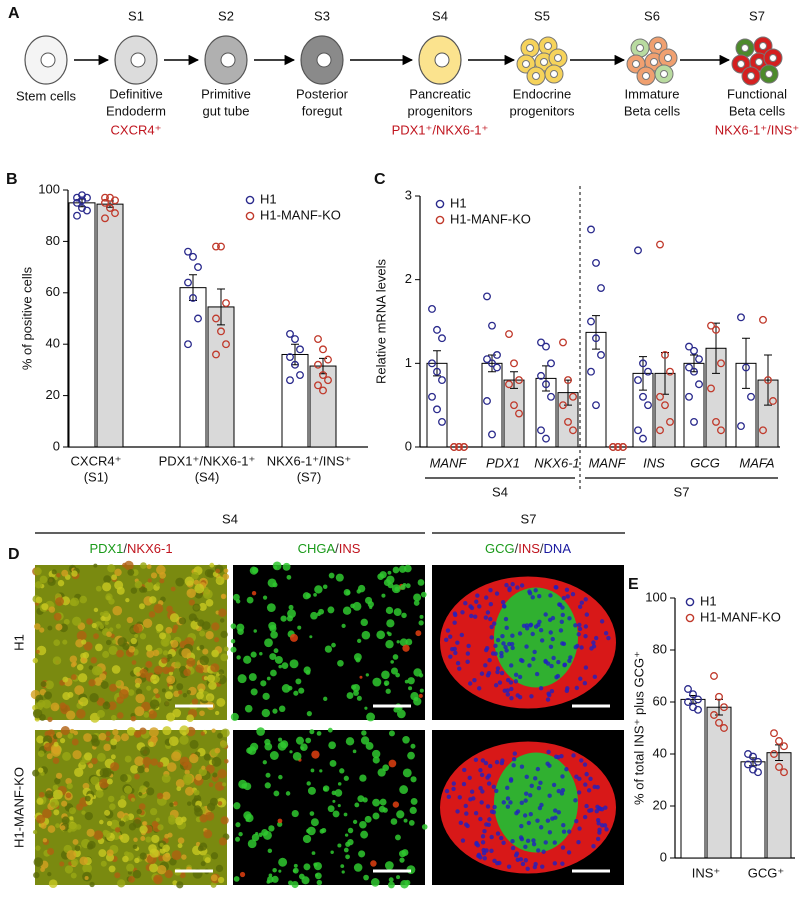  Describe the element at coordinates (528, 548) in the screenshot. I see `column-title: GCG/INS/DNA` at that location.